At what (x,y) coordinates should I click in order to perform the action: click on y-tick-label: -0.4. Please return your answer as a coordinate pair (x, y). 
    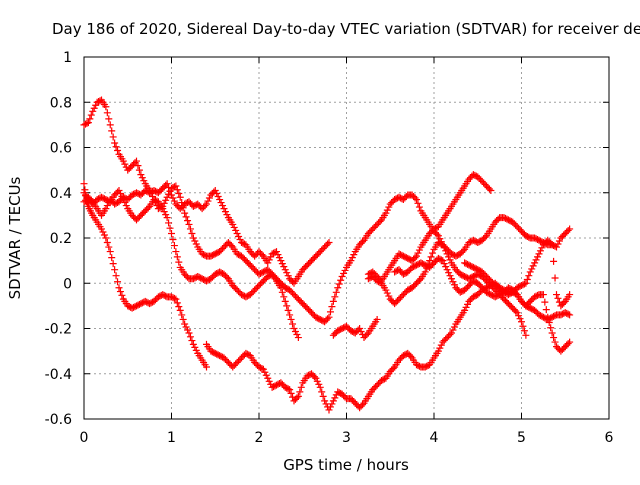
    Looking at the image, I should click on (58, 375).